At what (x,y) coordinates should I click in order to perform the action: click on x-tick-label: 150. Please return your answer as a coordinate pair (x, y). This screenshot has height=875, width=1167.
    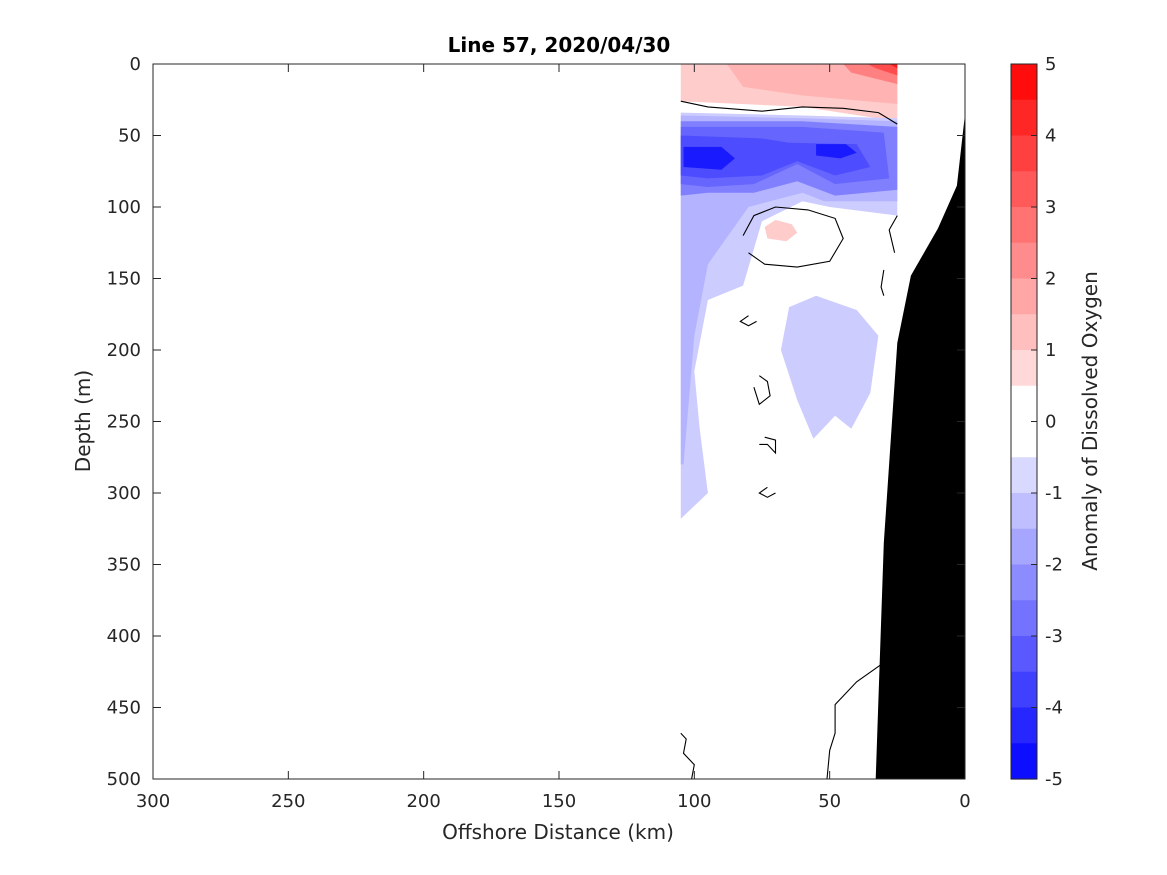
    Looking at the image, I should click on (559, 801).